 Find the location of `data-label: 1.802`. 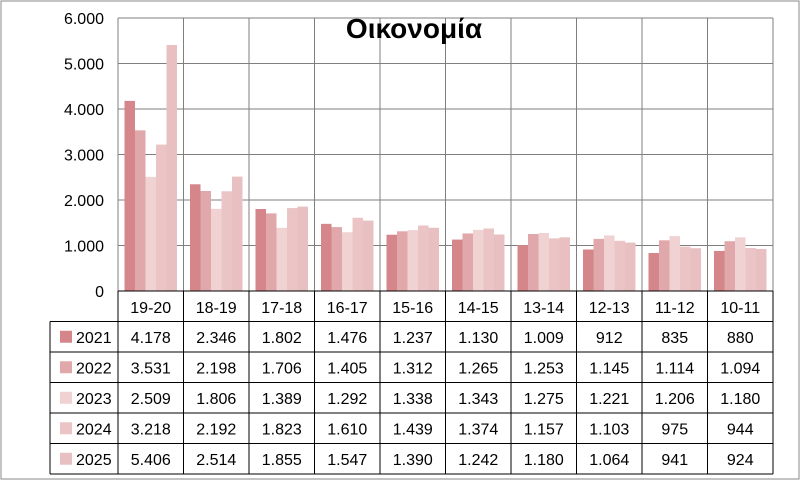

data-label: 1.802 is located at coordinates (282, 338).